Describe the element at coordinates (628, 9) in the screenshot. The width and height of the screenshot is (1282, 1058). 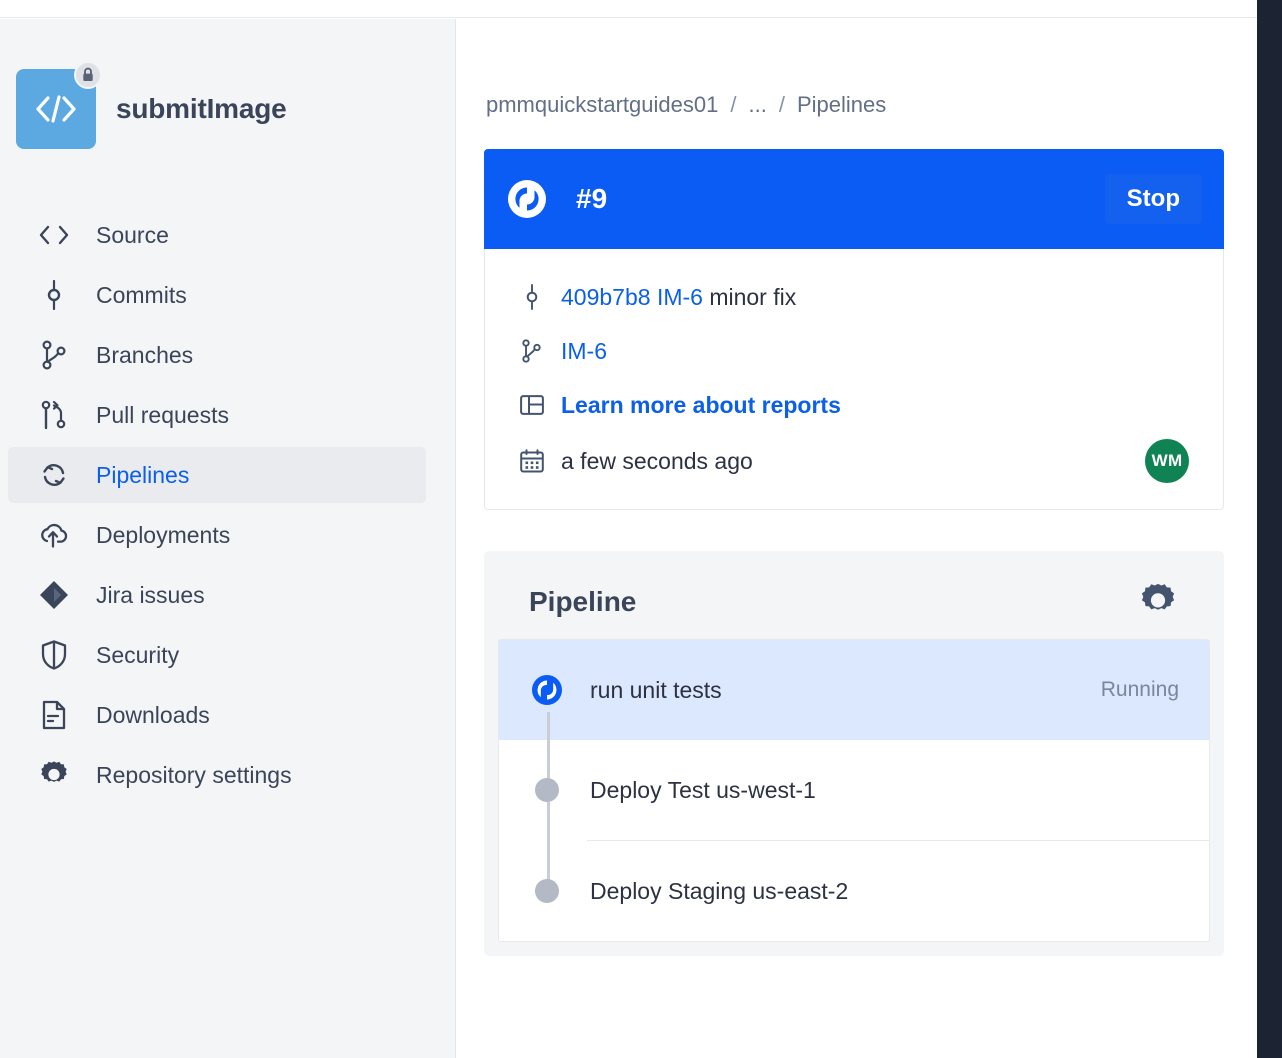
I see `top-bar` at that location.